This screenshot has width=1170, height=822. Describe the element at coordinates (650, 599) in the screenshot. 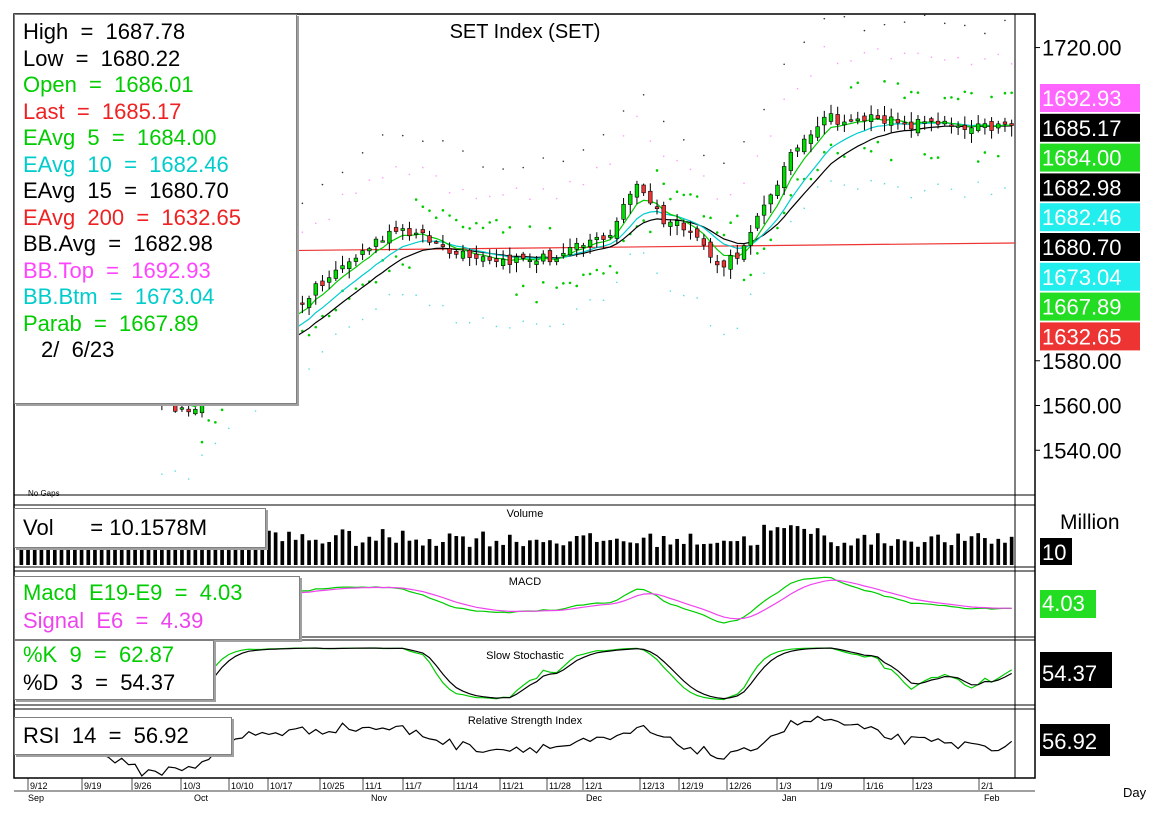

I see `signal-line` at that location.